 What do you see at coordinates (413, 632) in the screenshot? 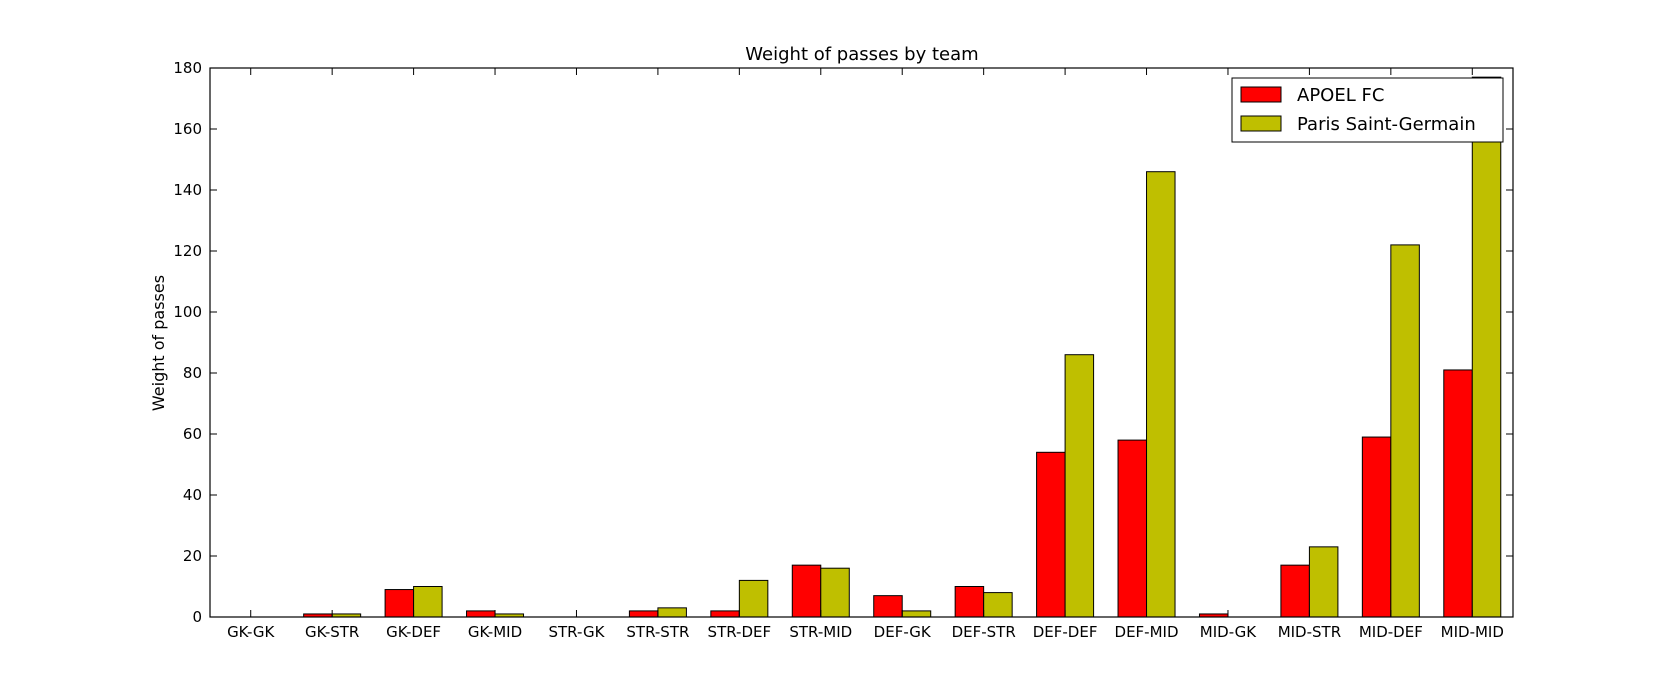
I see `x-tick-label: GK-DEF` at bounding box center [413, 632].